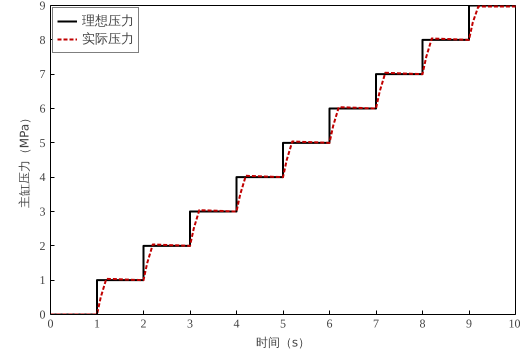 The image size is (525, 358). What do you see at coordinates (97, 323) in the screenshot?
I see `x-tick-label: 1` at bounding box center [97, 323].